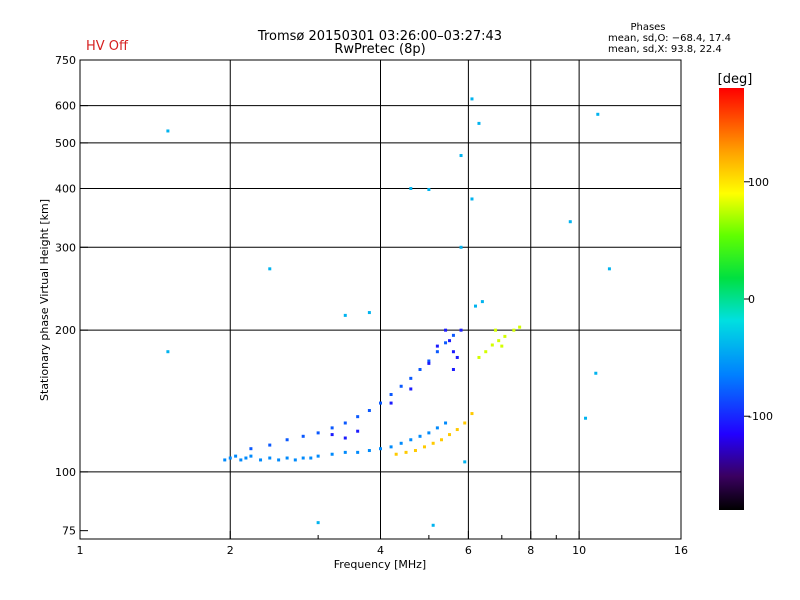 This screenshot has height=600, width=800. I want to click on chart-subtitle: RwPretec (8p), so click(379, 49).